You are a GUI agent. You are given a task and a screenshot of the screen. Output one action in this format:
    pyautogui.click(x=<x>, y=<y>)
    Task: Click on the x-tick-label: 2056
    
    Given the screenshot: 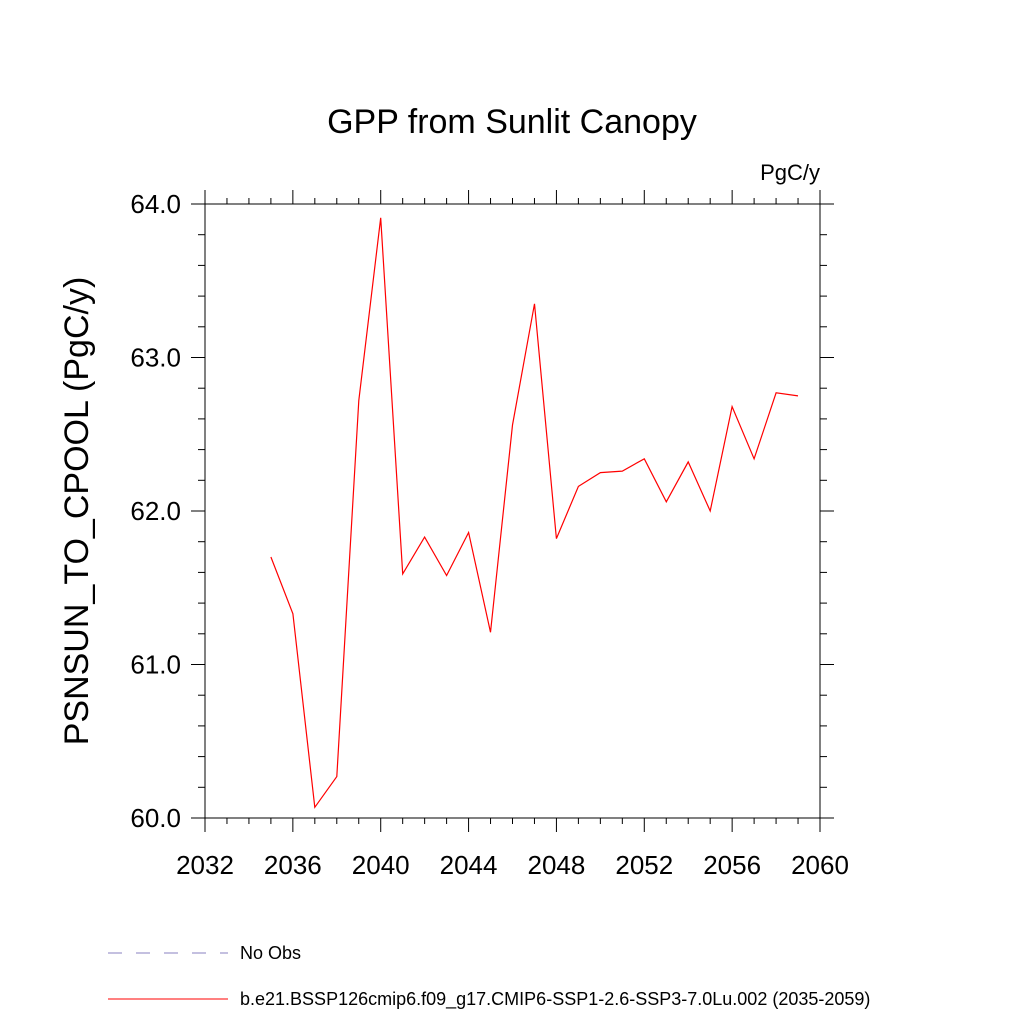 What is the action you would take?
    pyautogui.click(x=732, y=865)
    